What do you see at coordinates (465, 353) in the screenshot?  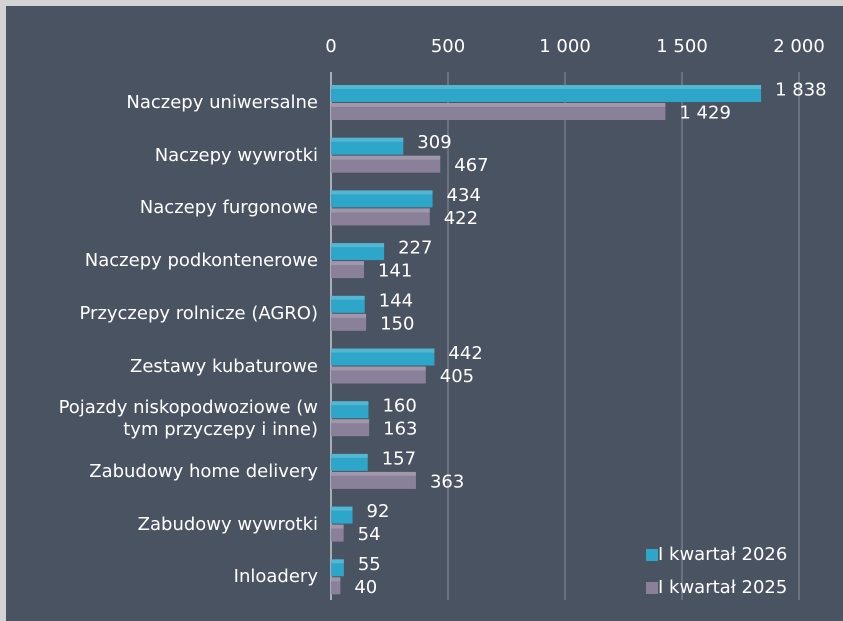 I see `data-label: 442` at bounding box center [465, 353].